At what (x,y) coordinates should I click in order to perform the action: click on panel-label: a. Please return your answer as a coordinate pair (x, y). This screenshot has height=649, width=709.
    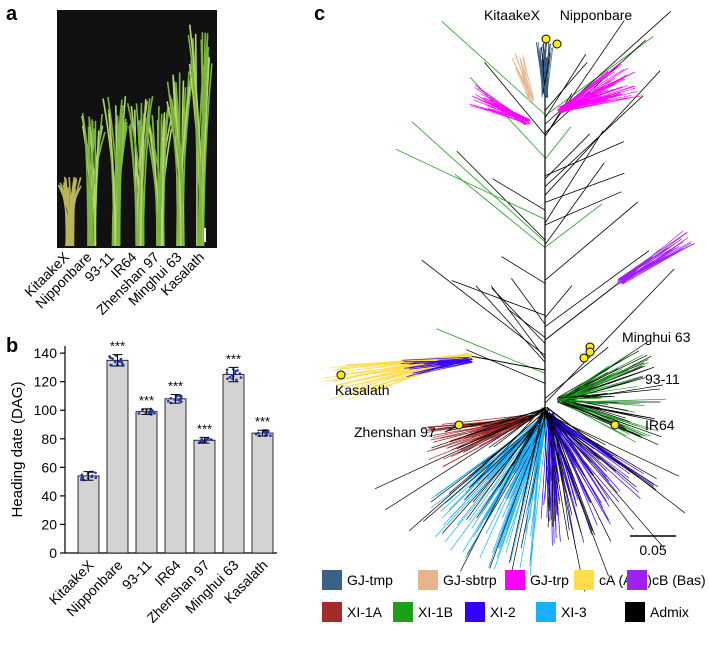
    Looking at the image, I should click on (12, 14).